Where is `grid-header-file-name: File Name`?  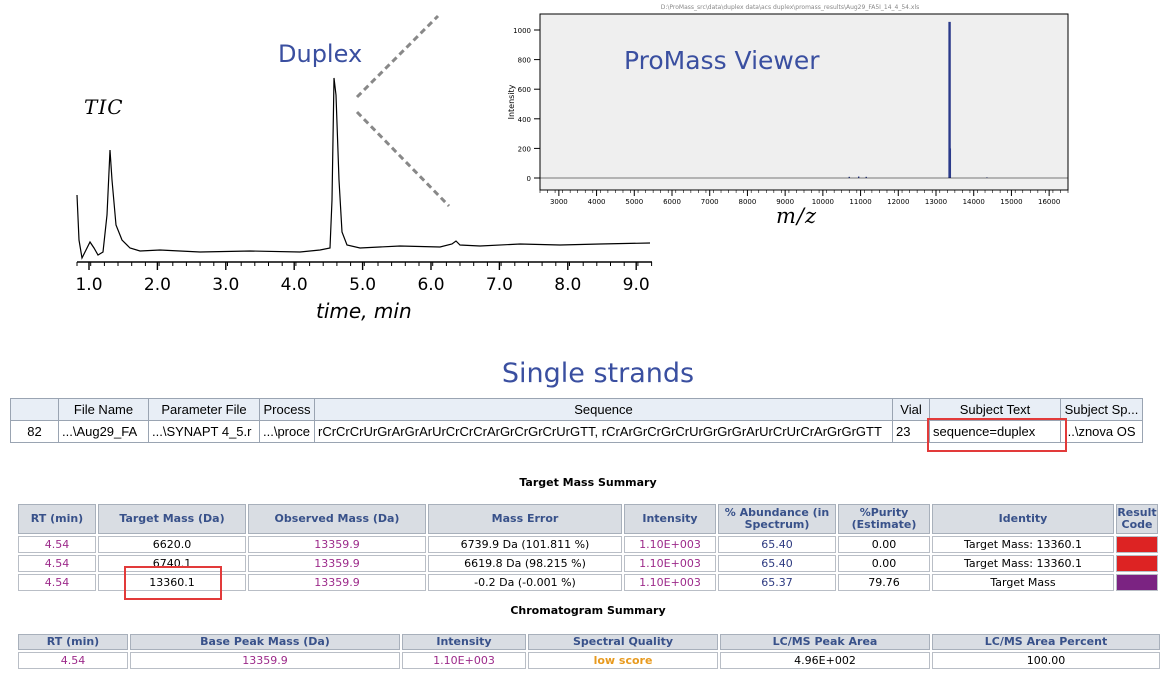
grid-header-file-name: File Name is located at coordinates (103, 409).